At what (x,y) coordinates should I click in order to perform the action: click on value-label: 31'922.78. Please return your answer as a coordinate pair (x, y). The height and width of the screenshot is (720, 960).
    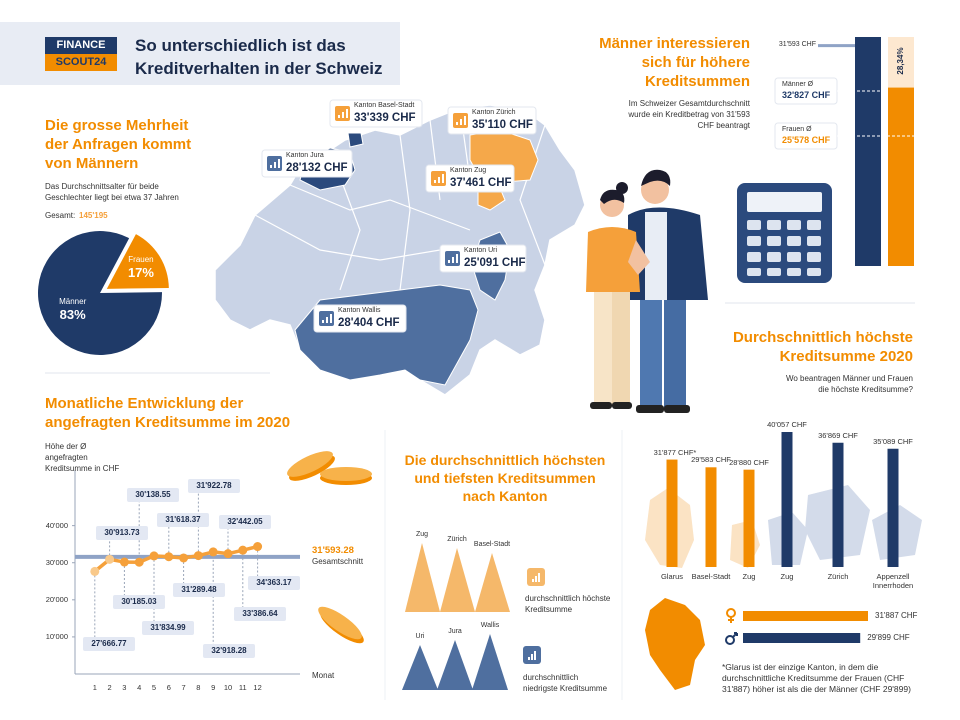
    Looking at the image, I should click on (214, 485).